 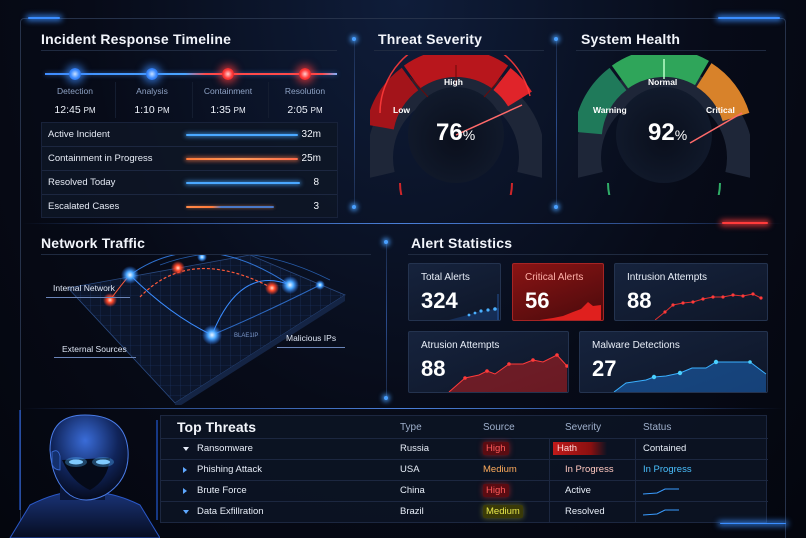 What do you see at coordinates (220, 110) in the screenshot?
I see `step-time: 1:35` at bounding box center [220, 110].